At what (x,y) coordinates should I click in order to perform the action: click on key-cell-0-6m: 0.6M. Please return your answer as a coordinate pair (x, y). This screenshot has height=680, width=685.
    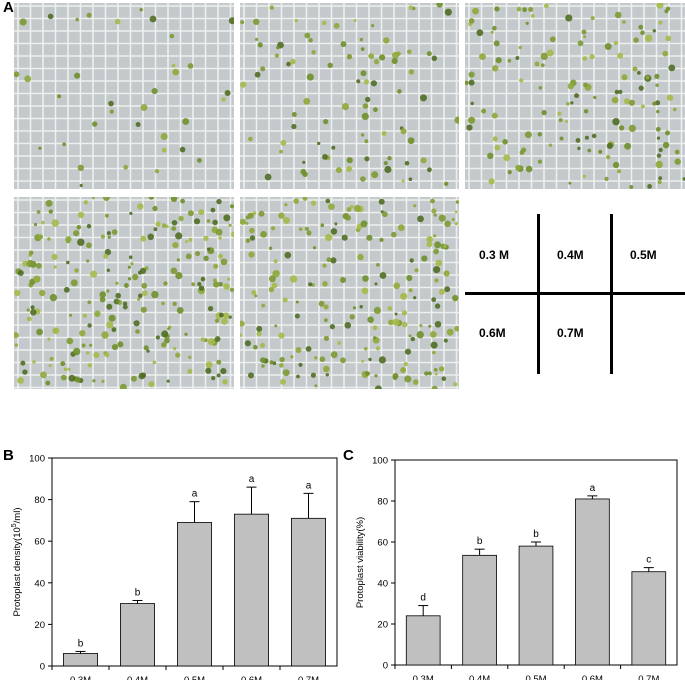
    Looking at the image, I should click on (492, 333).